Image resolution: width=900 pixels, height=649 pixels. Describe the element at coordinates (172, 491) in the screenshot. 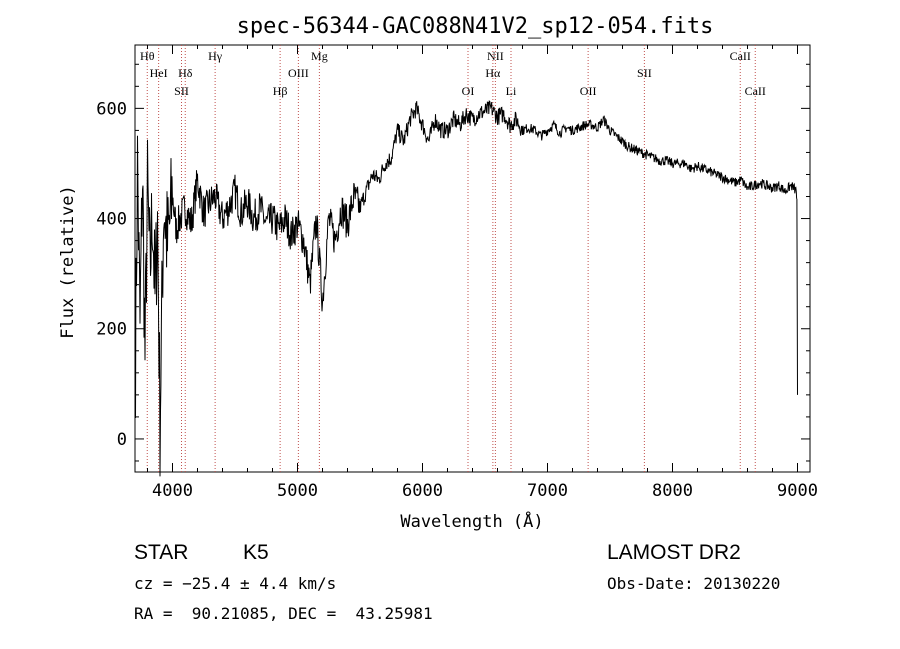

I see `x-tick-label: 4000` at that location.